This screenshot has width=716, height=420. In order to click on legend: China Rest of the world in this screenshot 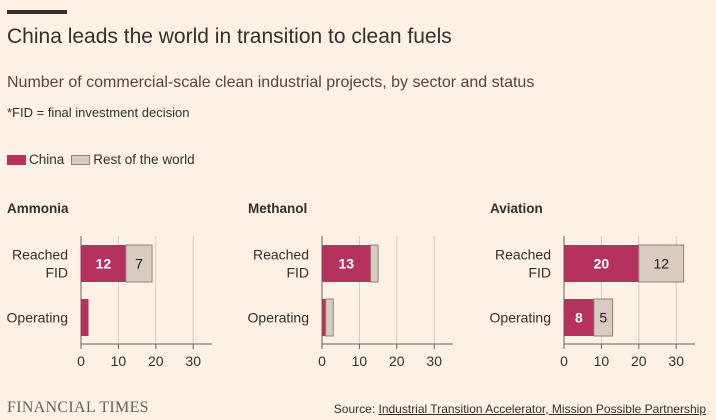, I will do `click(104, 159)`.